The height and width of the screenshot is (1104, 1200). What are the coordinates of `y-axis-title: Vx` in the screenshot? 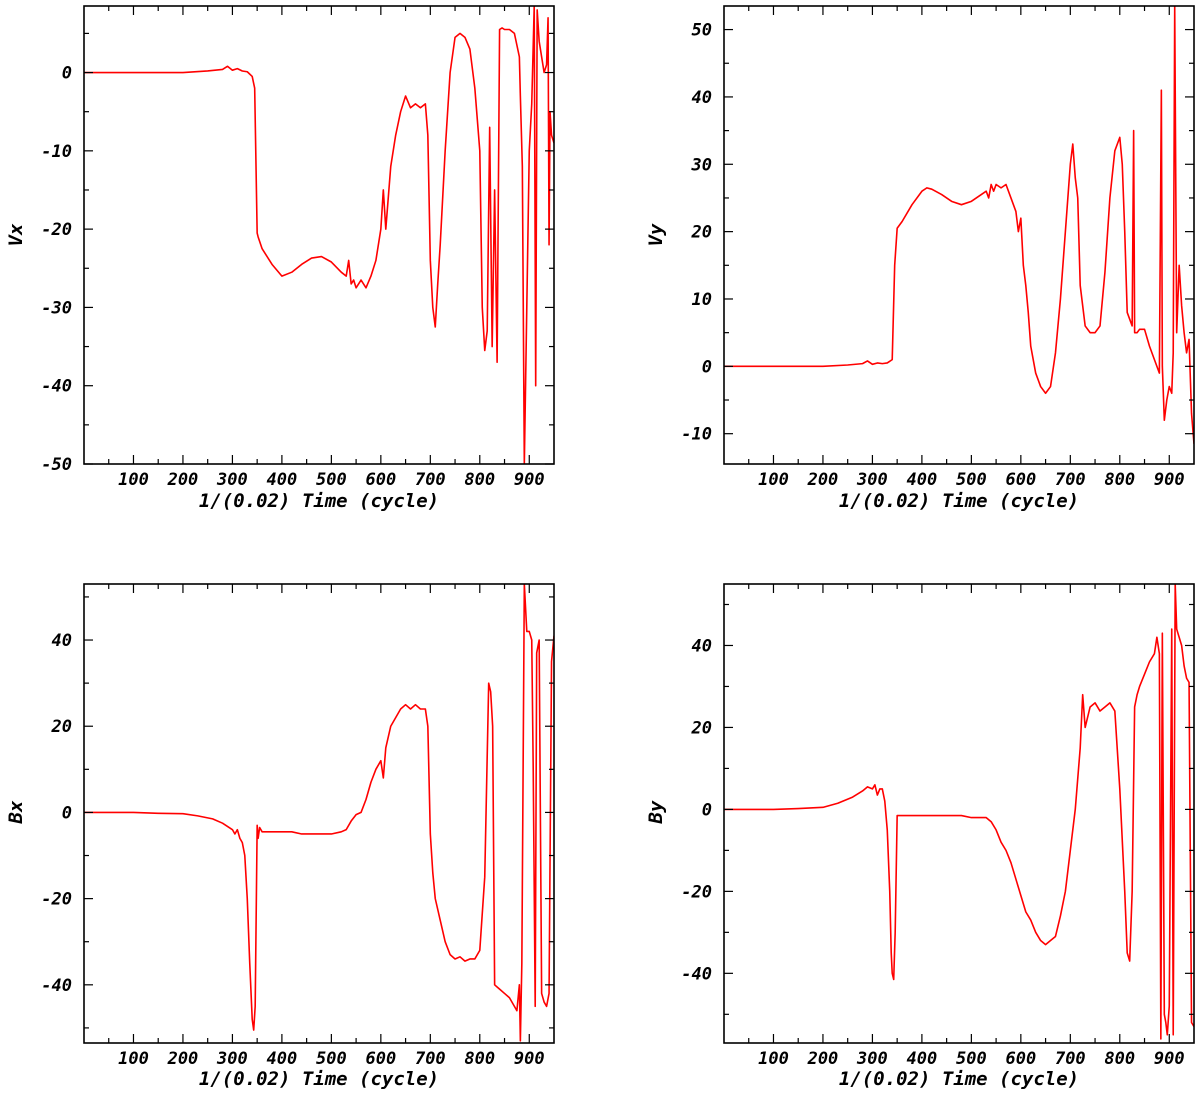 It's located at (16, 234).